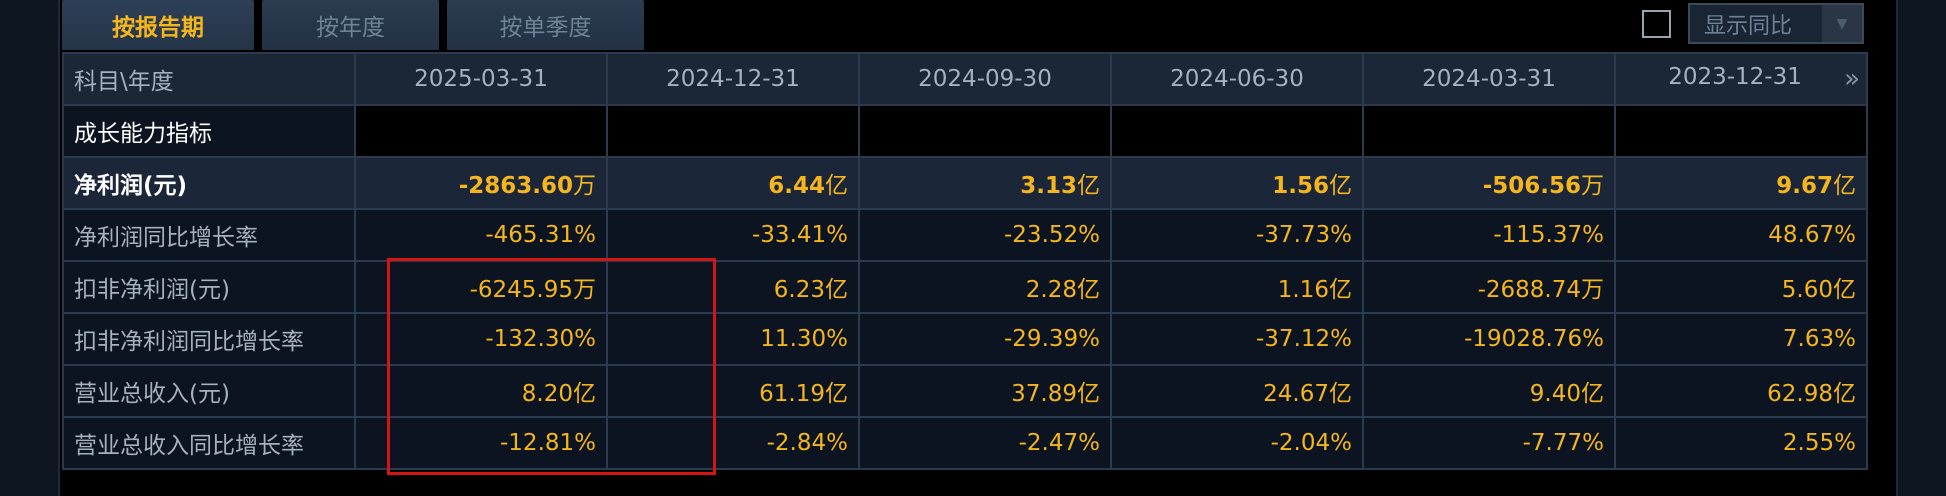  What do you see at coordinates (1237, 339) in the screenshot?
I see `value-cell: -37.12%` at bounding box center [1237, 339].